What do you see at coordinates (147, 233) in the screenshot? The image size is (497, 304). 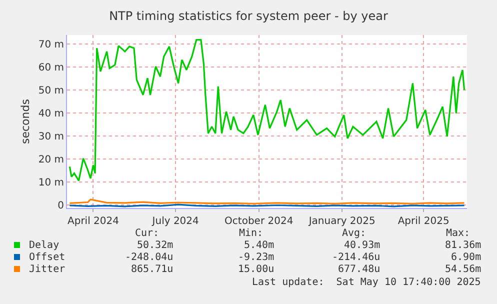 I see `text: Cur:` at bounding box center [147, 233].